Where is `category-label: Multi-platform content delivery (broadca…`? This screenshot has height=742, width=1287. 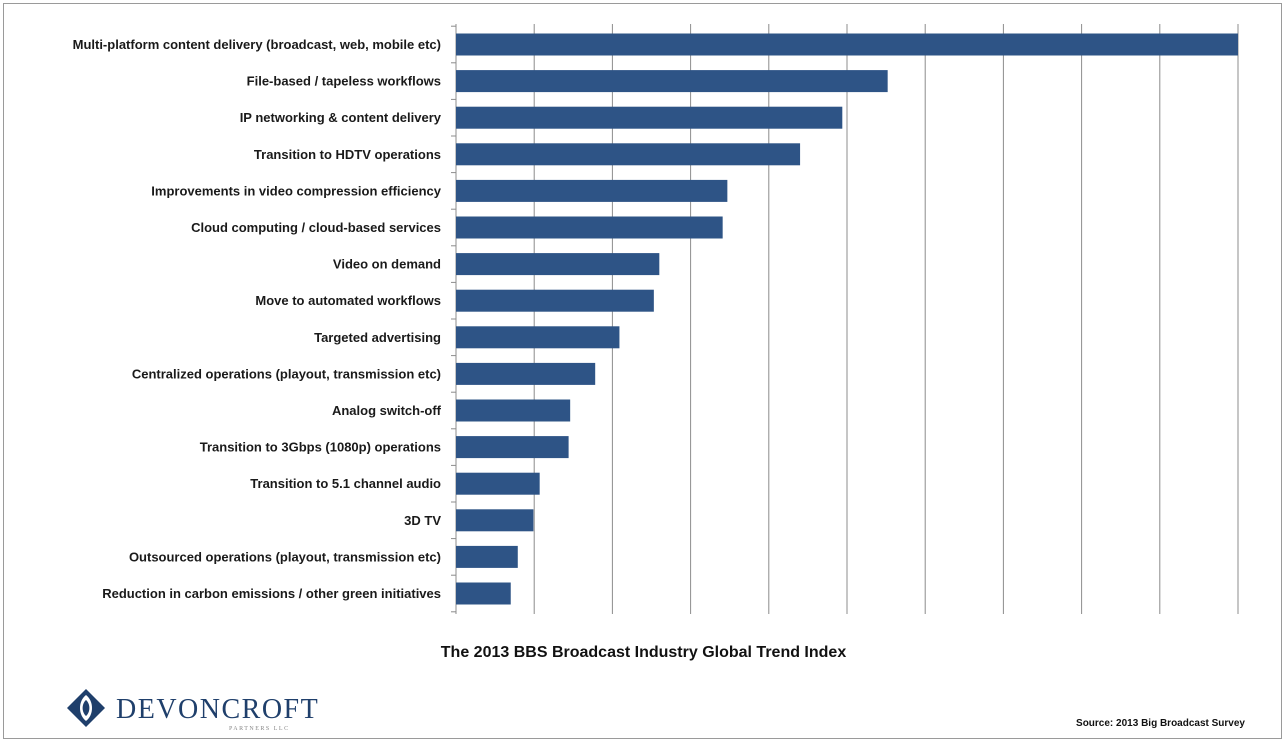 category-label: Multi-platform content delivery (broadca… is located at coordinates (257, 44).